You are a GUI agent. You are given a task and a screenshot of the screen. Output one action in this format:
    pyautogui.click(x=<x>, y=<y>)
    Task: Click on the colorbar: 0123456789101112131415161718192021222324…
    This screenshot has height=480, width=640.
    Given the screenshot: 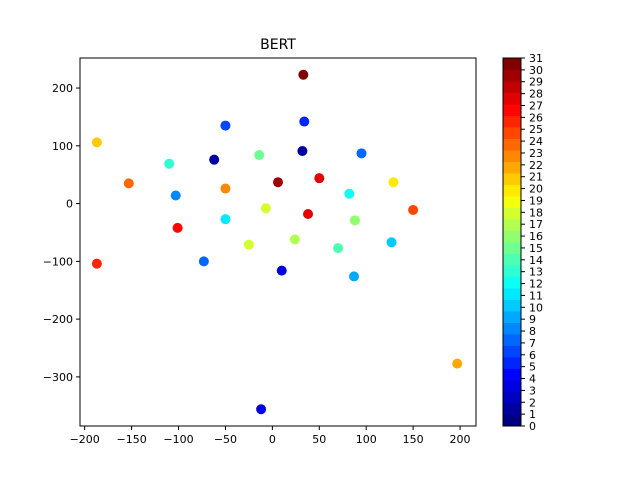 What is the action you would take?
    pyautogui.click(x=522, y=242)
    